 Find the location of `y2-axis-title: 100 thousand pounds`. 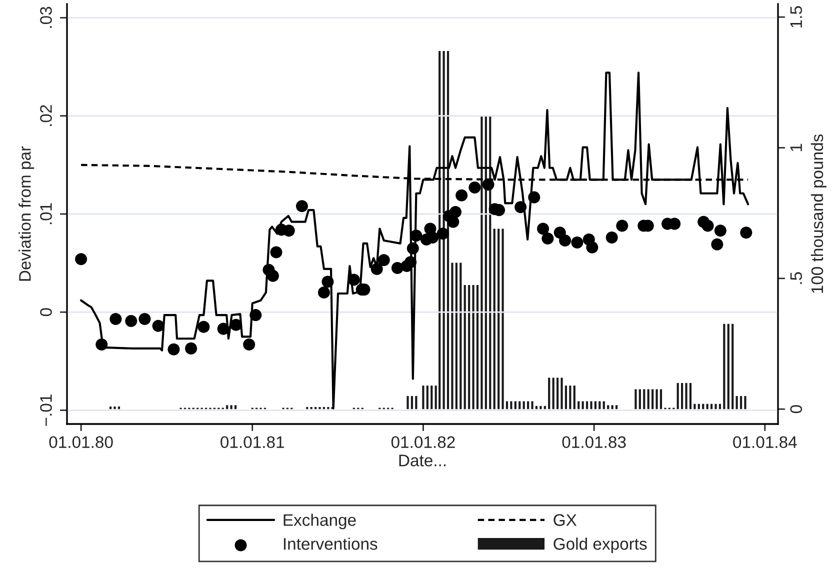

y2-axis-title: 100 thousand pounds is located at coordinates (818, 213).